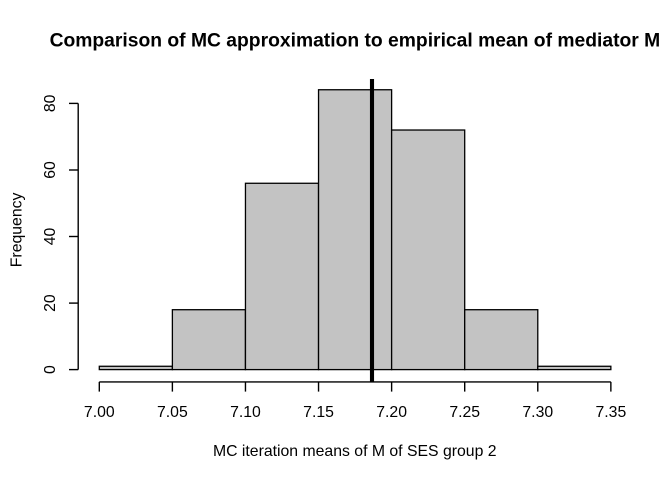 This screenshot has width=672, height=485. Describe the element at coordinates (464, 412) in the screenshot. I see `svg-text: 7.25` at that location.